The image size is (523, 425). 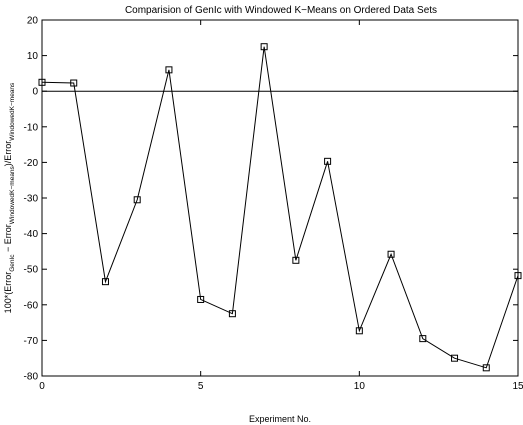 What do you see at coordinates (31, 341) in the screenshot?
I see `y-tick-label: -70` at bounding box center [31, 341].